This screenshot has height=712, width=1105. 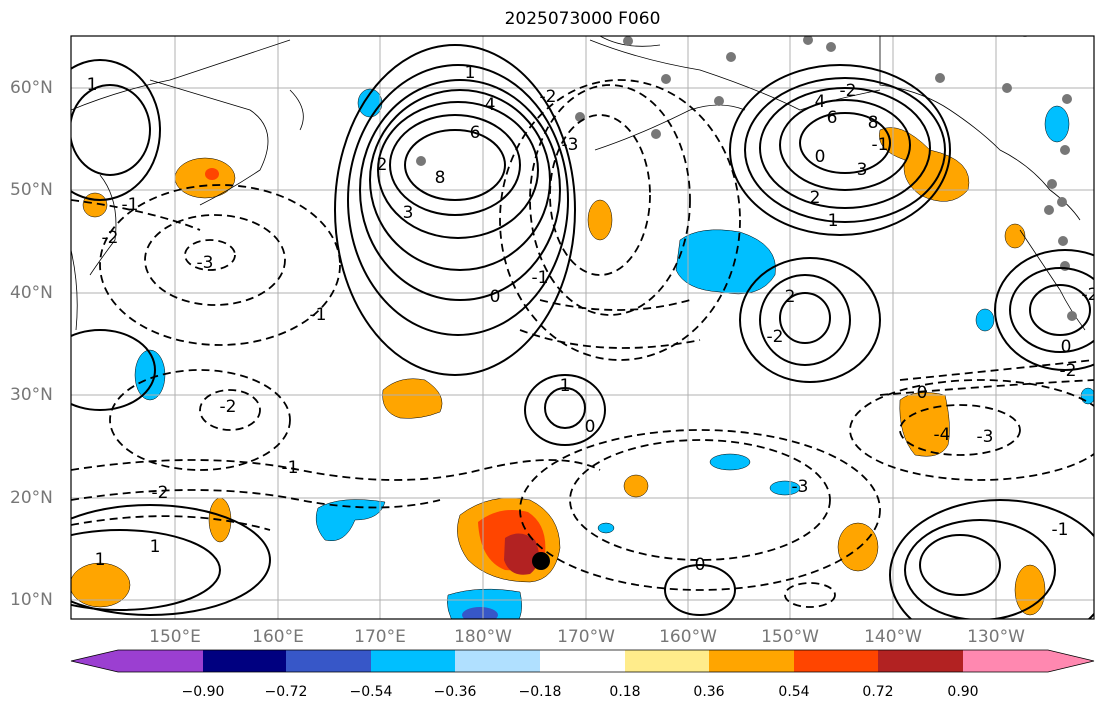 What do you see at coordinates (541, 561) in the screenshot?
I see `storm-center-marker` at bounding box center [541, 561].